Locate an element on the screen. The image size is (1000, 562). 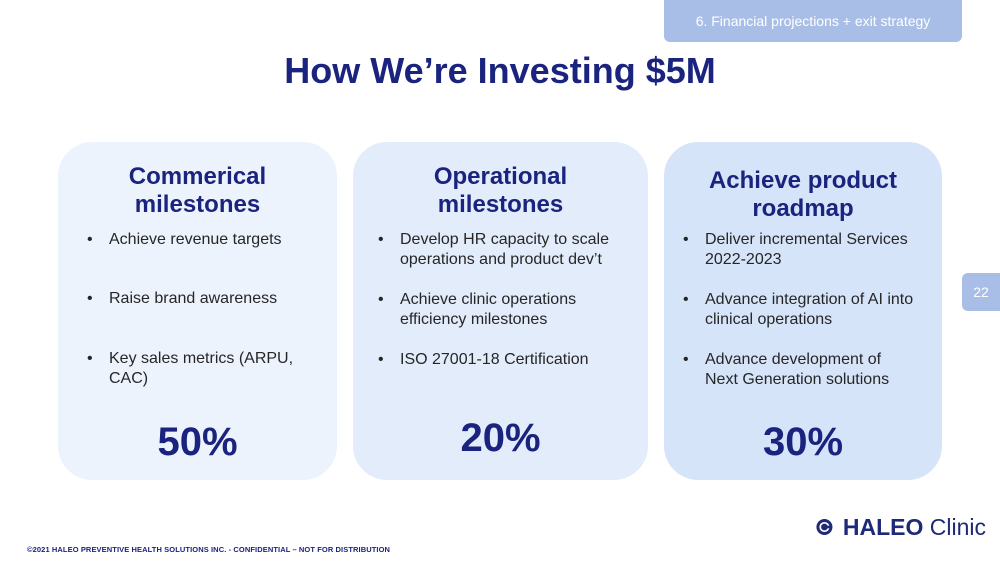
logo-wordmark: HALEO Clinic is located at coordinates (914, 527).